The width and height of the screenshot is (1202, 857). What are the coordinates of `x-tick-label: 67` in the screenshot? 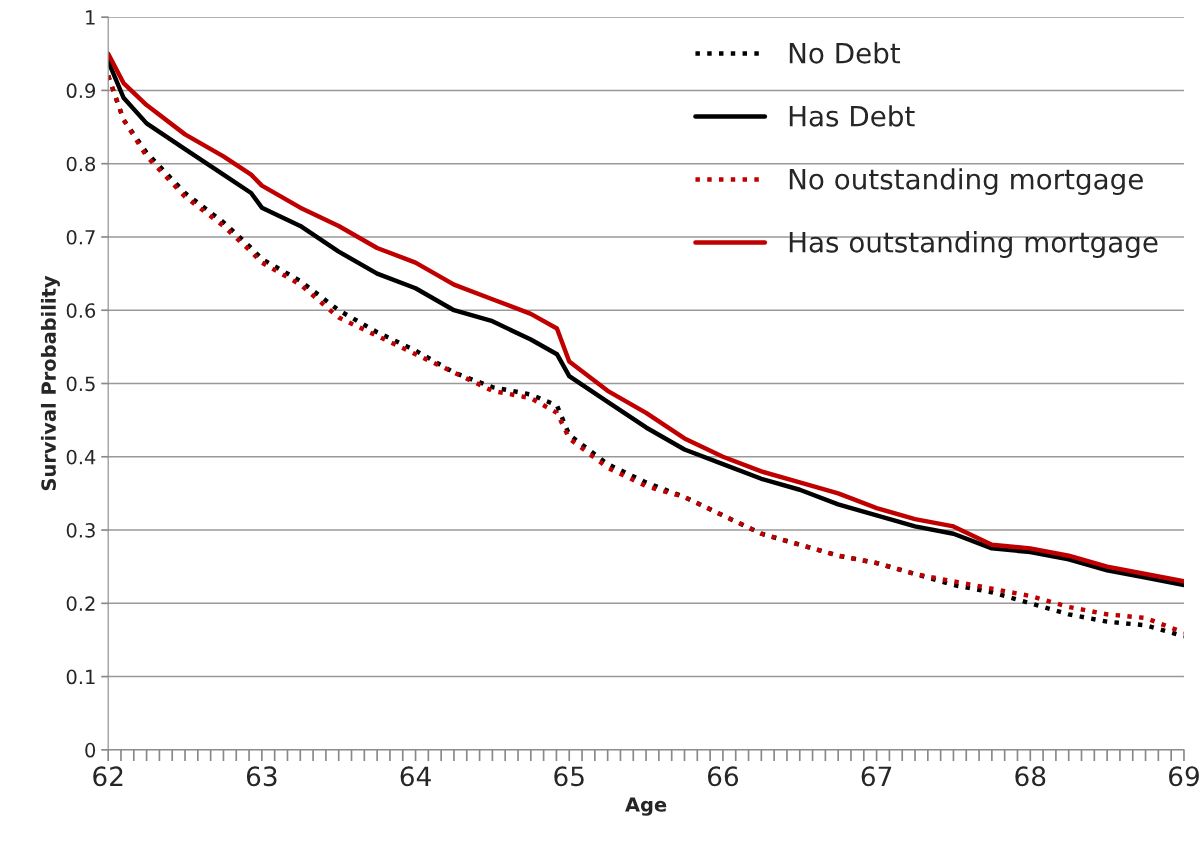 It's located at (876, 776).